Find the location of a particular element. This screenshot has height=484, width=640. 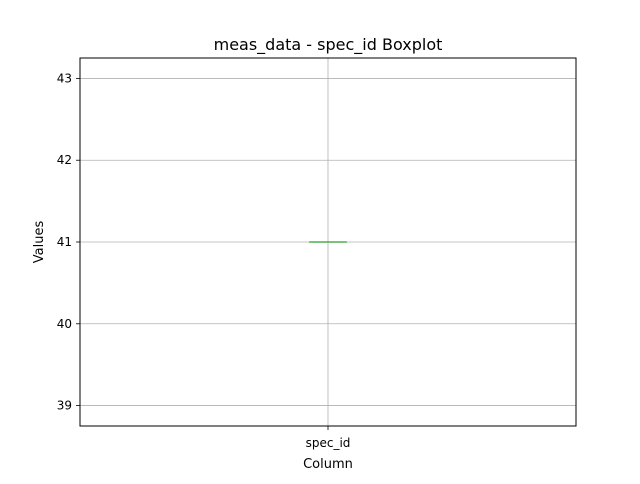

y-tick-label: 43 is located at coordinates (64, 78).